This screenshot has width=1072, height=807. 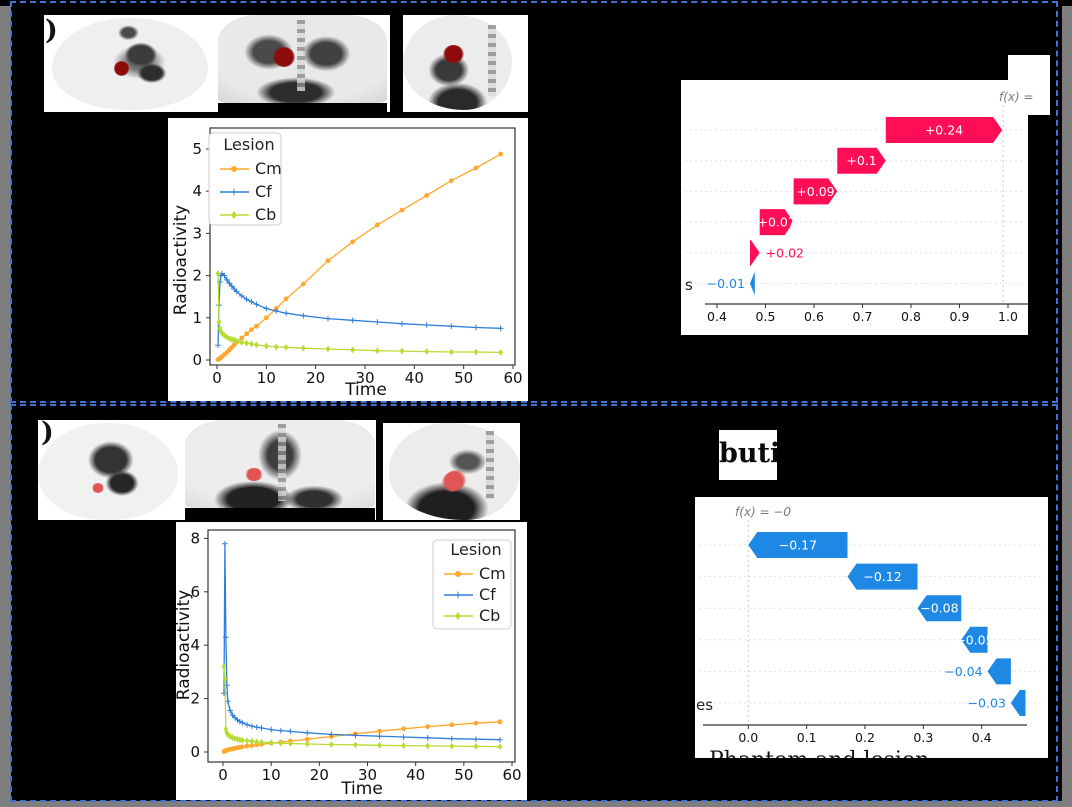 What do you see at coordinates (987, 703) in the screenshot?
I see `shap-bar-value: −0.03` at bounding box center [987, 703].